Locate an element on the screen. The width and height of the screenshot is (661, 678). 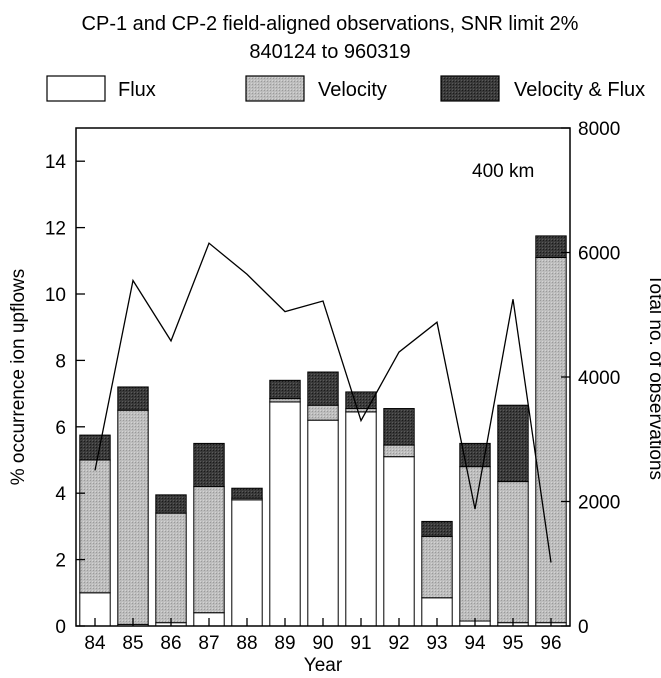
x-tick-label-89: 89 is located at coordinates (284, 643).